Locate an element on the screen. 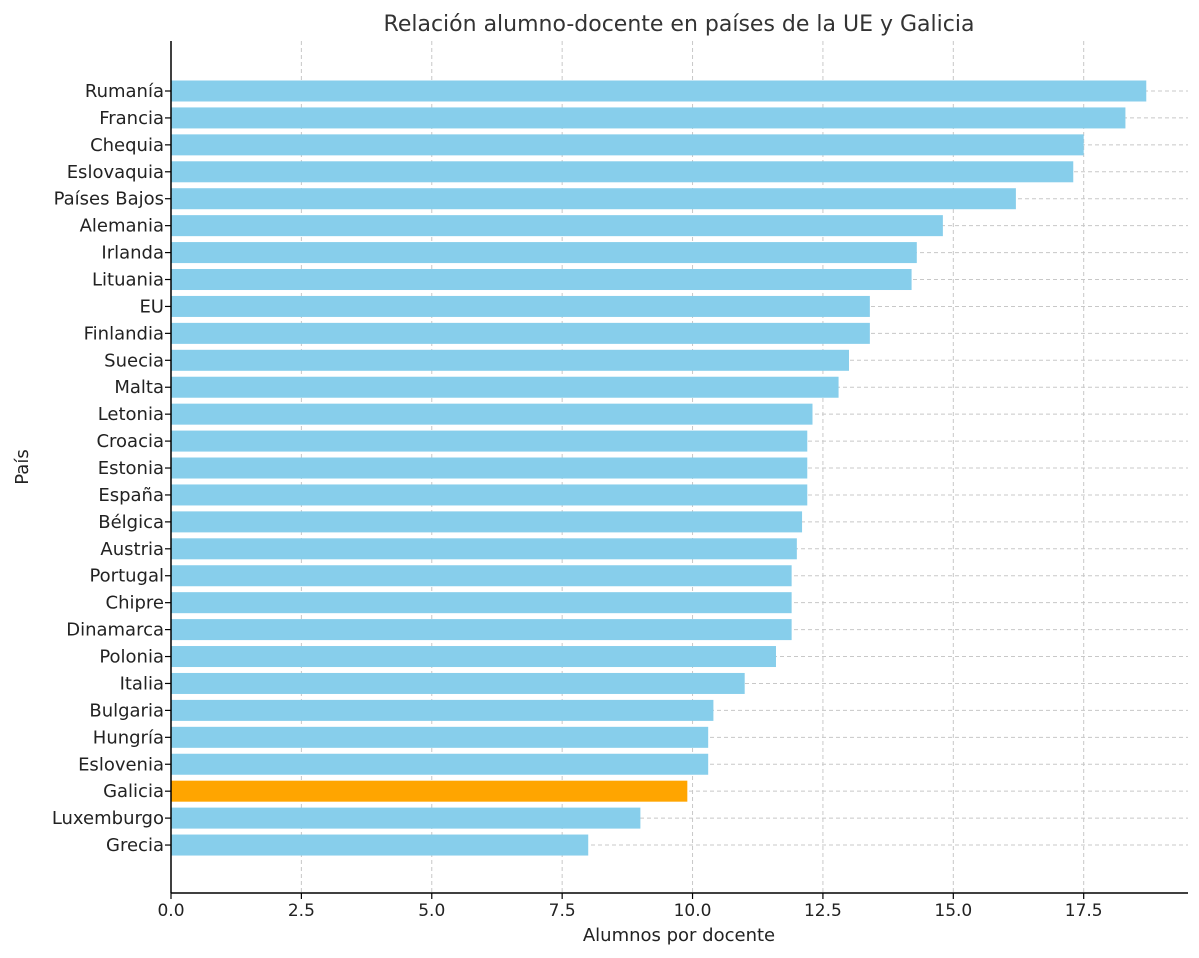 This screenshot has height=958, width=1199. x-tick-label: 15.0 is located at coordinates (953, 911).